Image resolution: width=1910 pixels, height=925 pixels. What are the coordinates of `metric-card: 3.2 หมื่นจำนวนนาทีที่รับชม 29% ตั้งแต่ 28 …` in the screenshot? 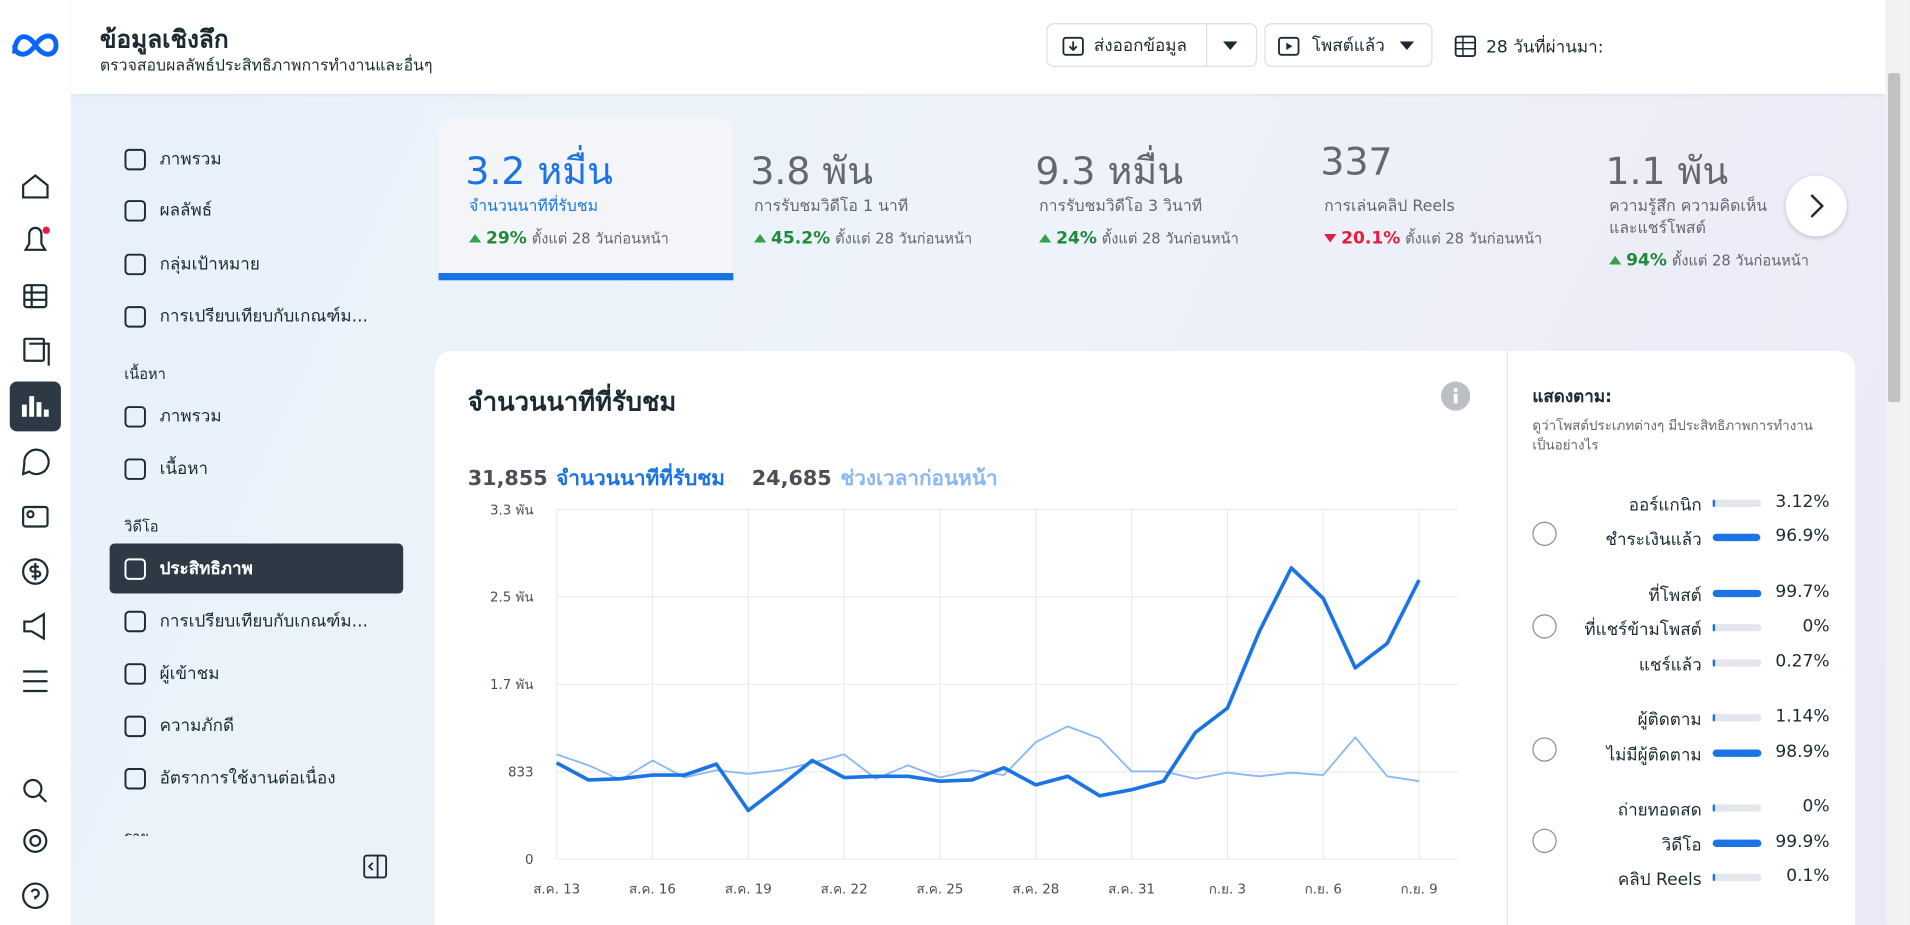 It's located at (586, 199).